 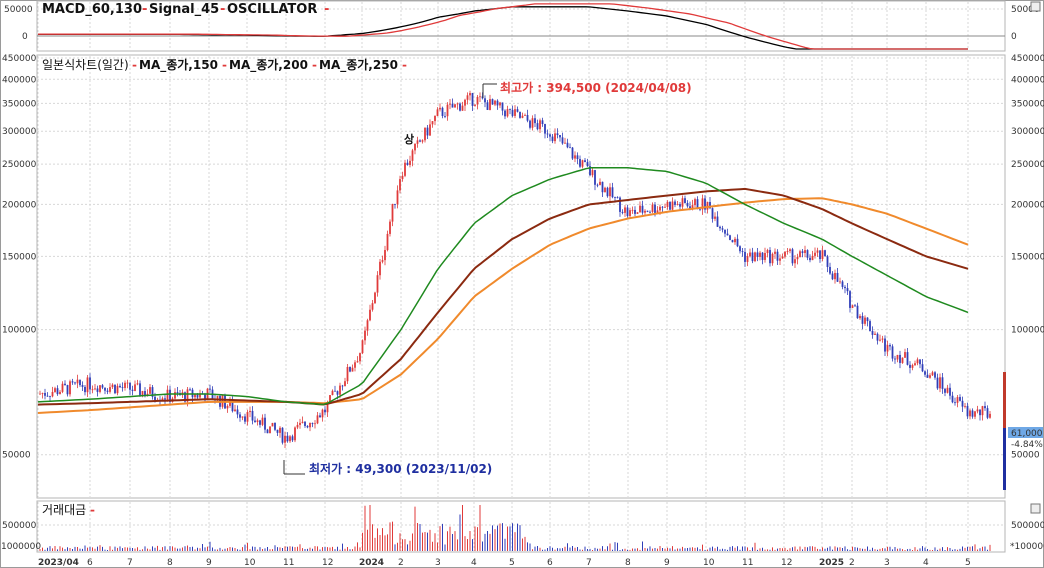 What do you see at coordinates (667, 563) in the screenshot?
I see `x-tick-label: 9` at bounding box center [667, 563].